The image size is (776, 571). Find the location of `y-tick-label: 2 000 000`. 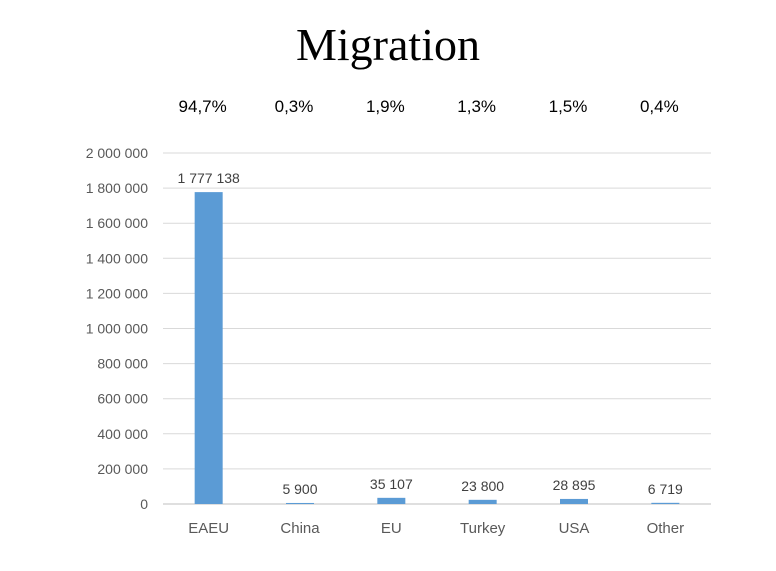

y-tick-label: 2 000 000 is located at coordinates (117, 153).